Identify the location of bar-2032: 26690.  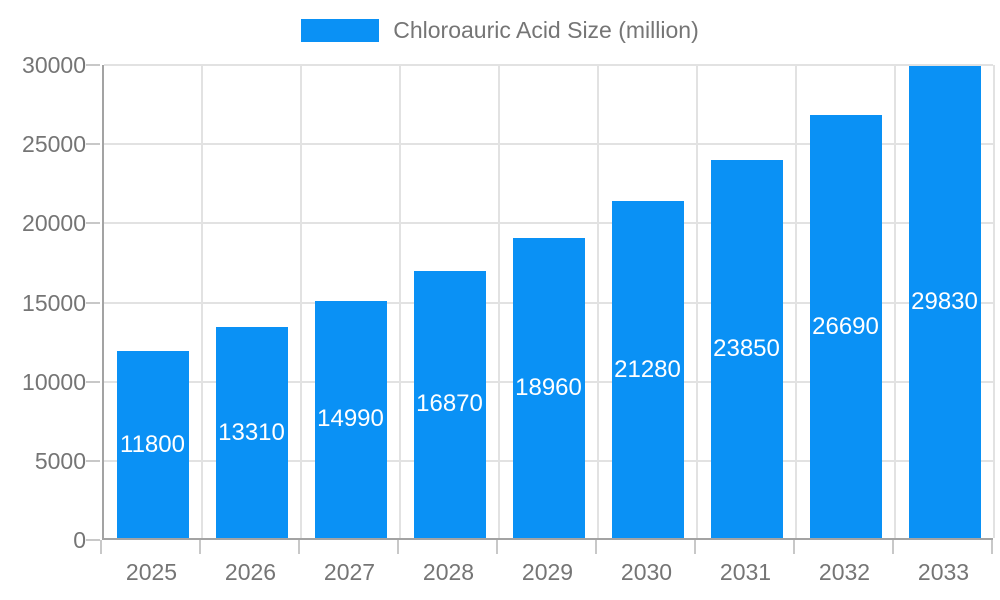
(845, 326).